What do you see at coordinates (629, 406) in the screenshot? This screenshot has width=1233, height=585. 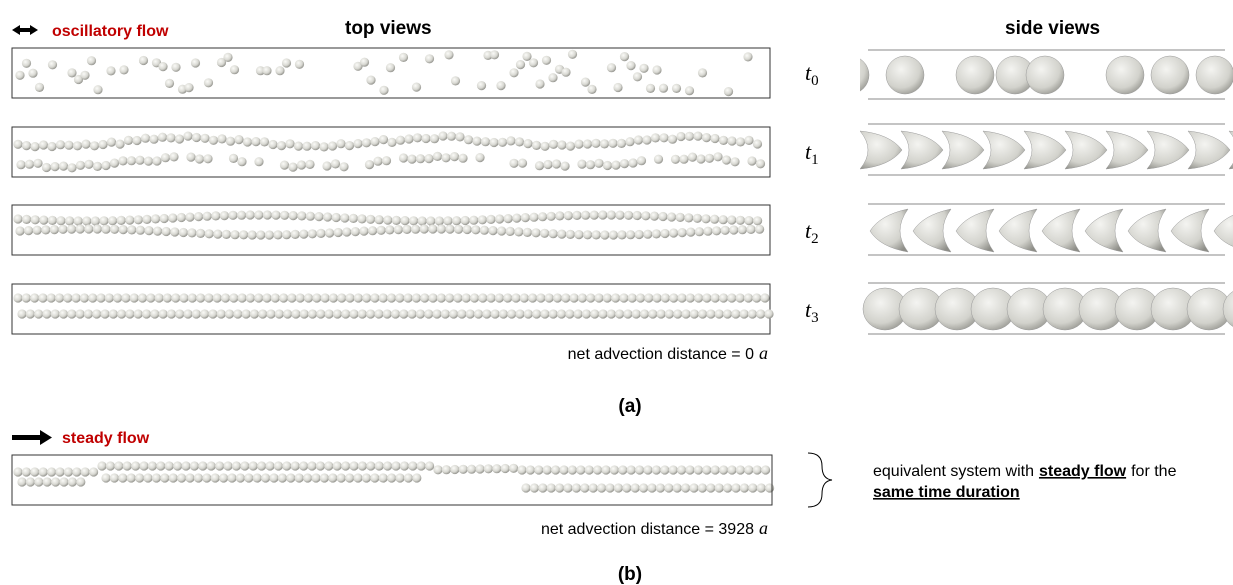 I see `panel-label-a: (a)` at bounding box center [629, 406].